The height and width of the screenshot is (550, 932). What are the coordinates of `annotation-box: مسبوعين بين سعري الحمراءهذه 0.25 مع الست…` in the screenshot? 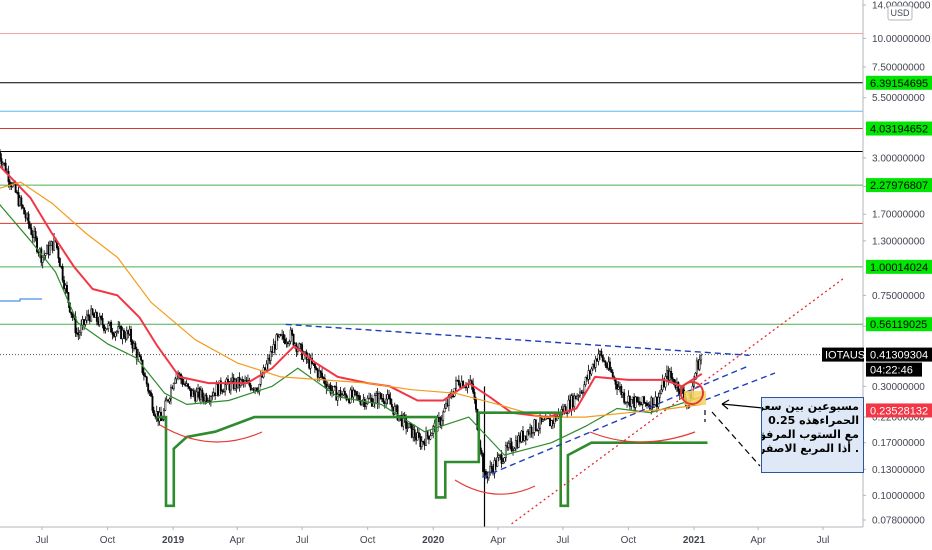 It's located at (812, 435).